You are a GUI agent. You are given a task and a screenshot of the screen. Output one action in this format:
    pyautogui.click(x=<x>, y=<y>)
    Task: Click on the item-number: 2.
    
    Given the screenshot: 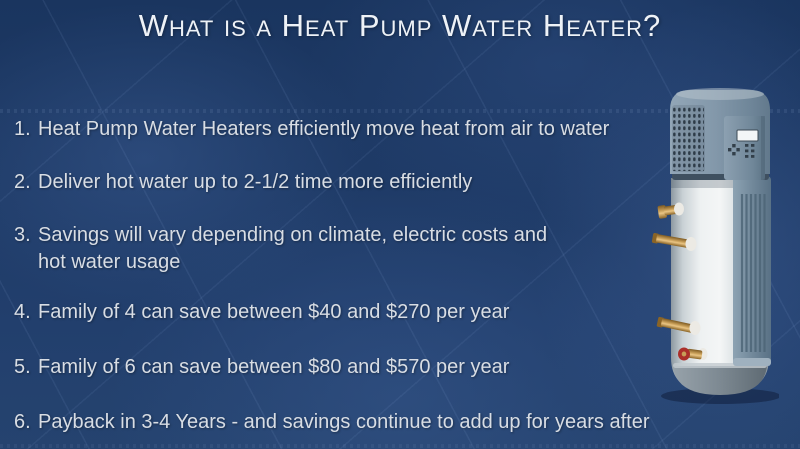 What is the action you would take?
    pyautogui.click(x=22, y=182)
    